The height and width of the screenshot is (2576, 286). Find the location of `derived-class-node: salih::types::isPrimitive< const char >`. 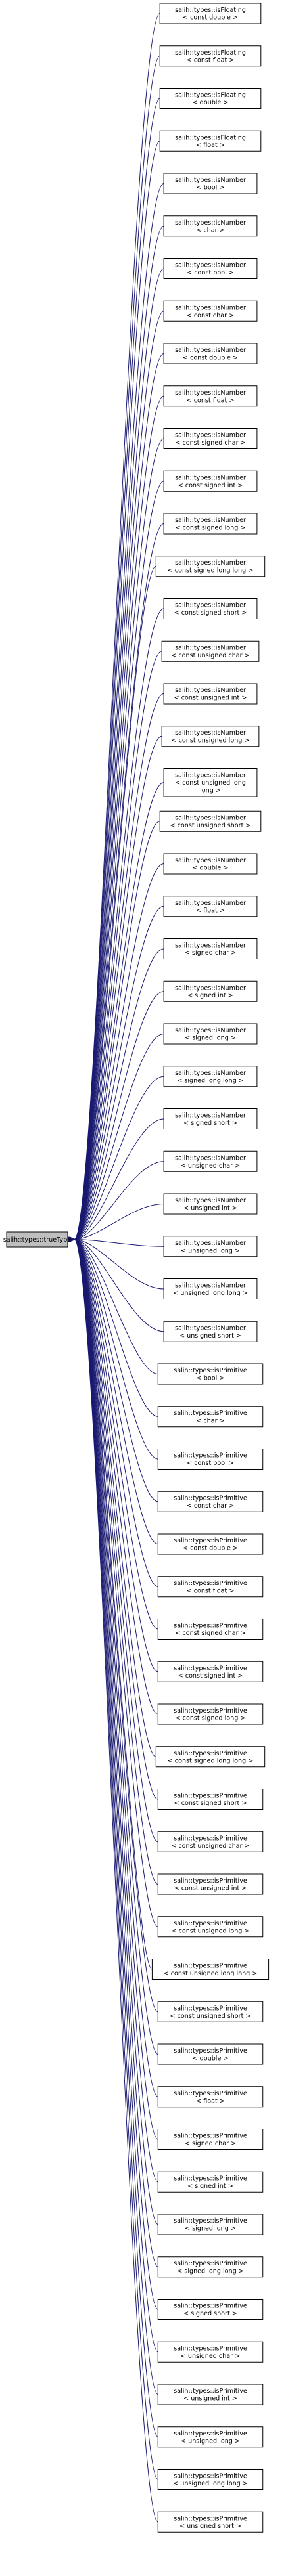

derived-class-node: salih::types::isPrimitive< const char > is located at coordinates (211, 1502).